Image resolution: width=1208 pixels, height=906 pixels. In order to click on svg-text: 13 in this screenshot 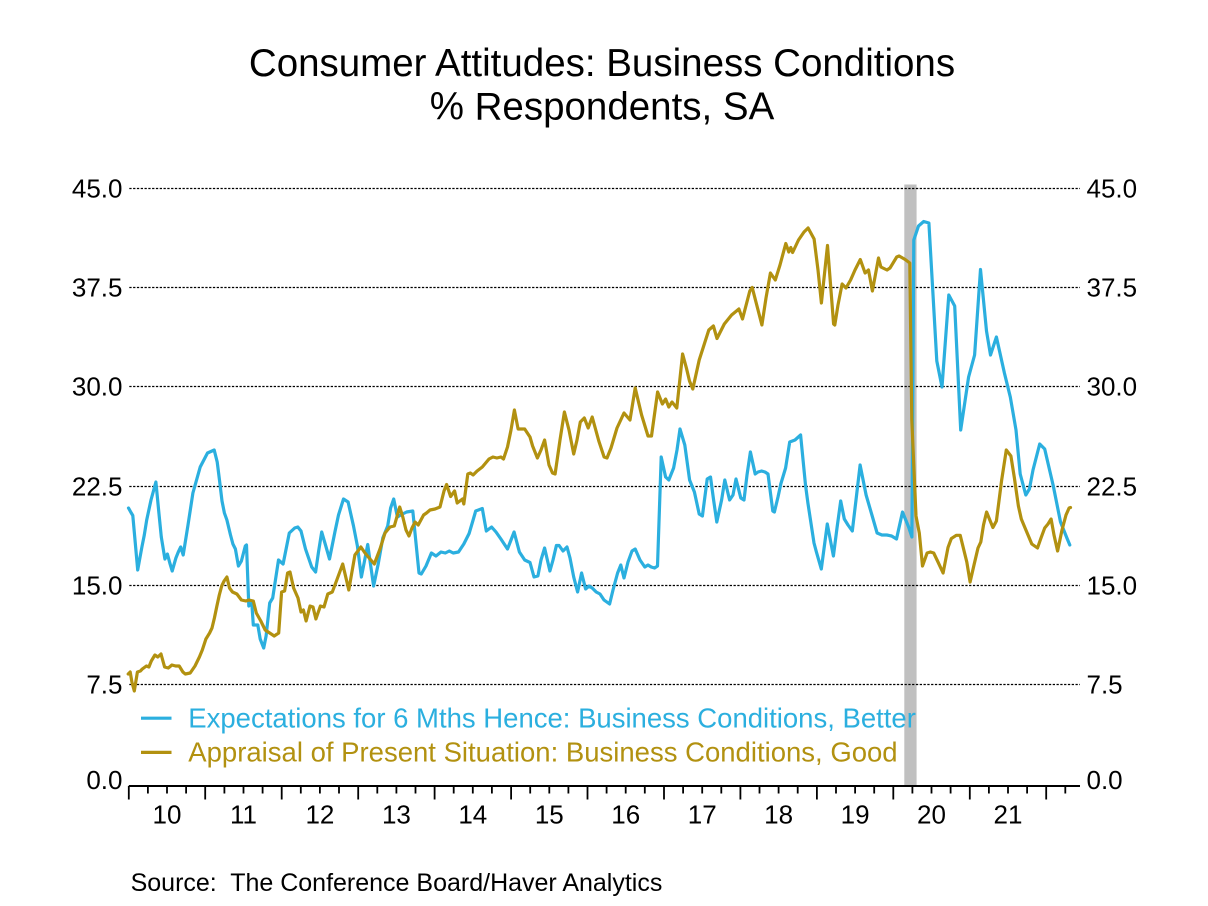, I will do `click(396, 815)`.